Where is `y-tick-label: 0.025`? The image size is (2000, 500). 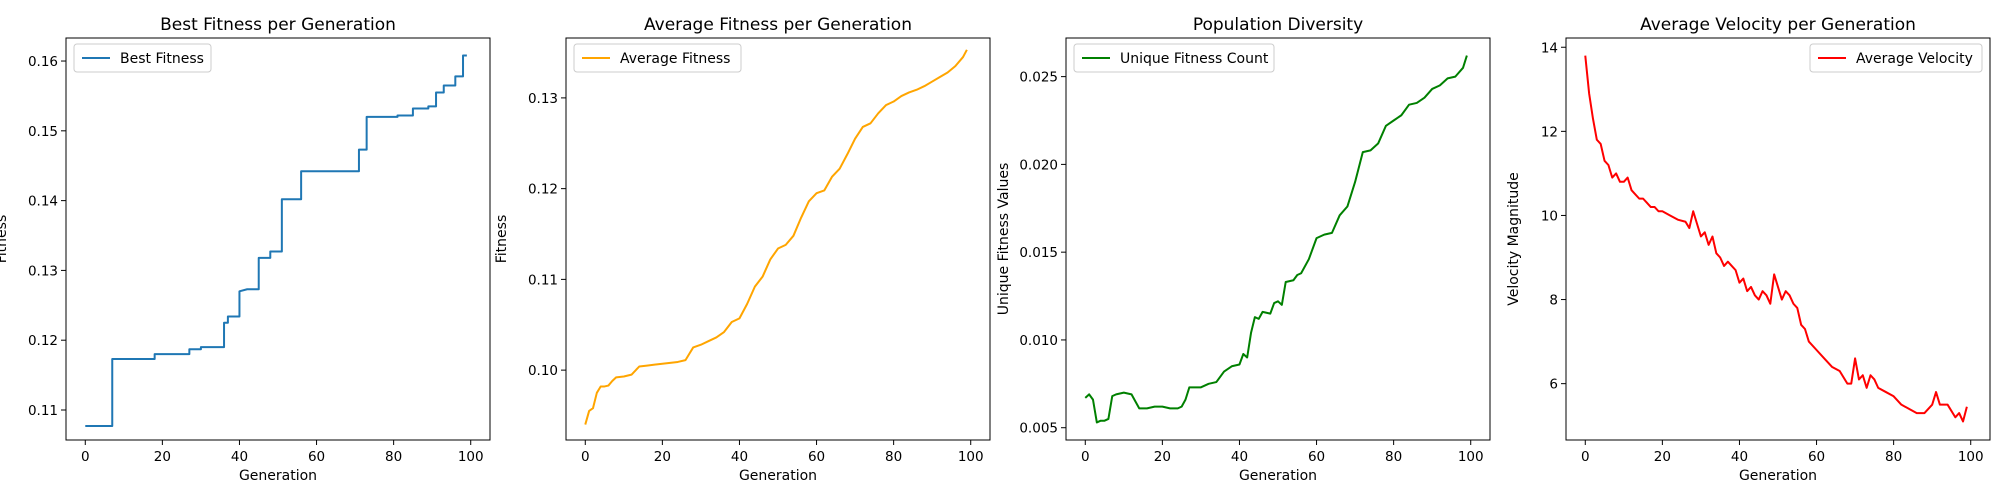 y-tick-label: 0.025 is located at coordinates (1038, 78).